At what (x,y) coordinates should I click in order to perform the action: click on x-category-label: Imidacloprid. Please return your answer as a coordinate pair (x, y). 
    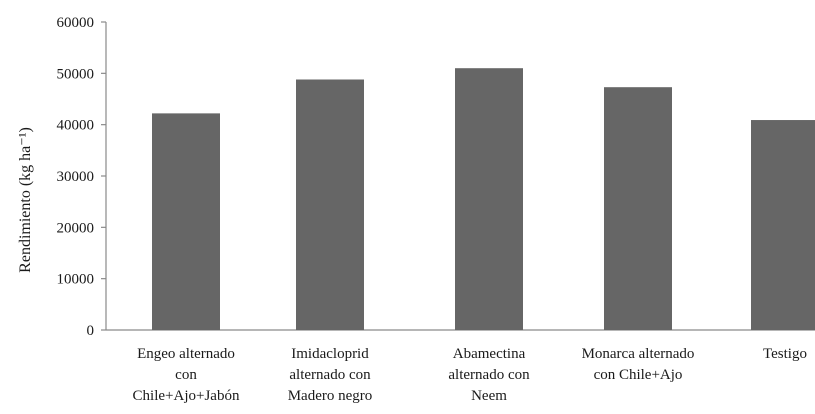
    Looking at the image, I should click on (330, 354).